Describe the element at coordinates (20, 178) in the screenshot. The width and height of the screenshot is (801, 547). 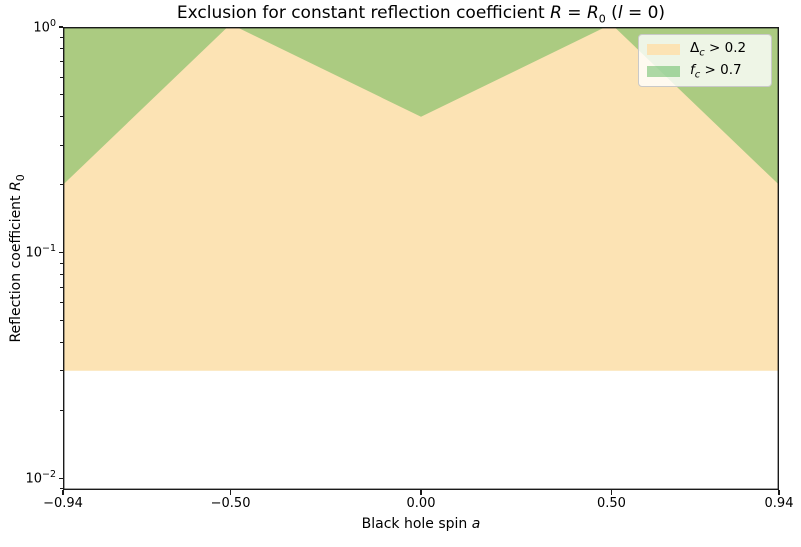
I see `ylabel-sub-0: 0` at that location.